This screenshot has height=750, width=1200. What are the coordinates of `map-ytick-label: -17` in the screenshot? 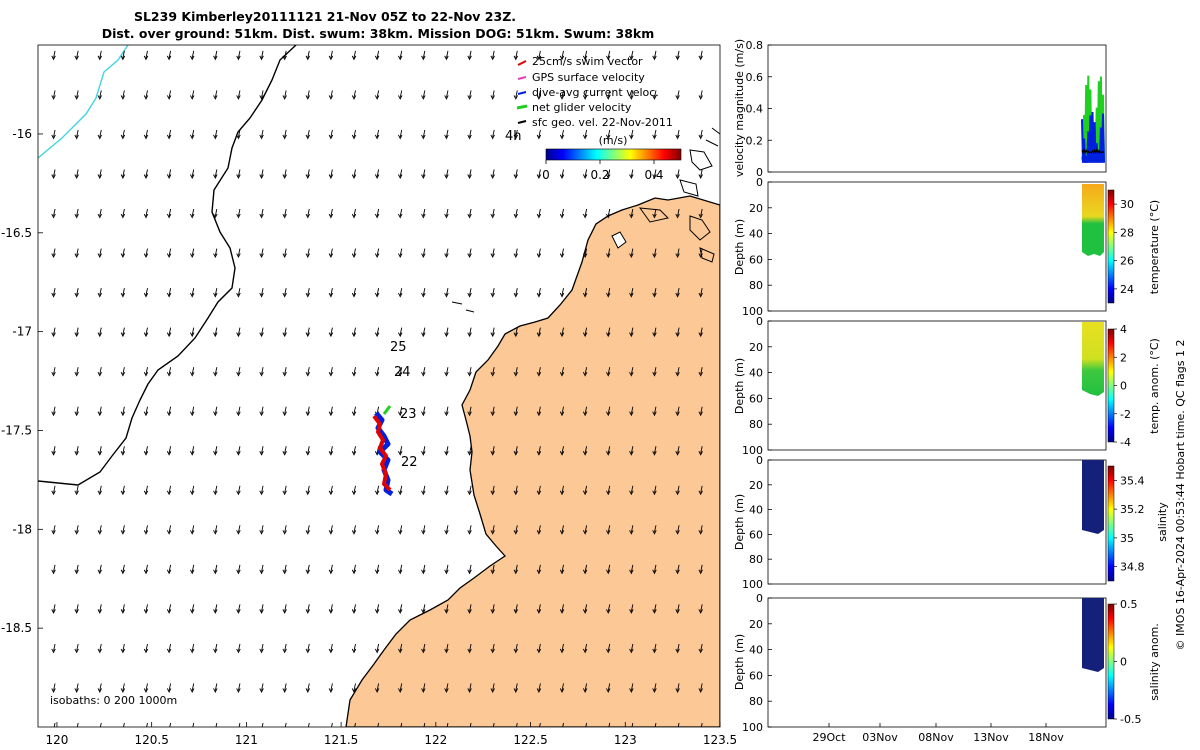 It's located at (22, 332).